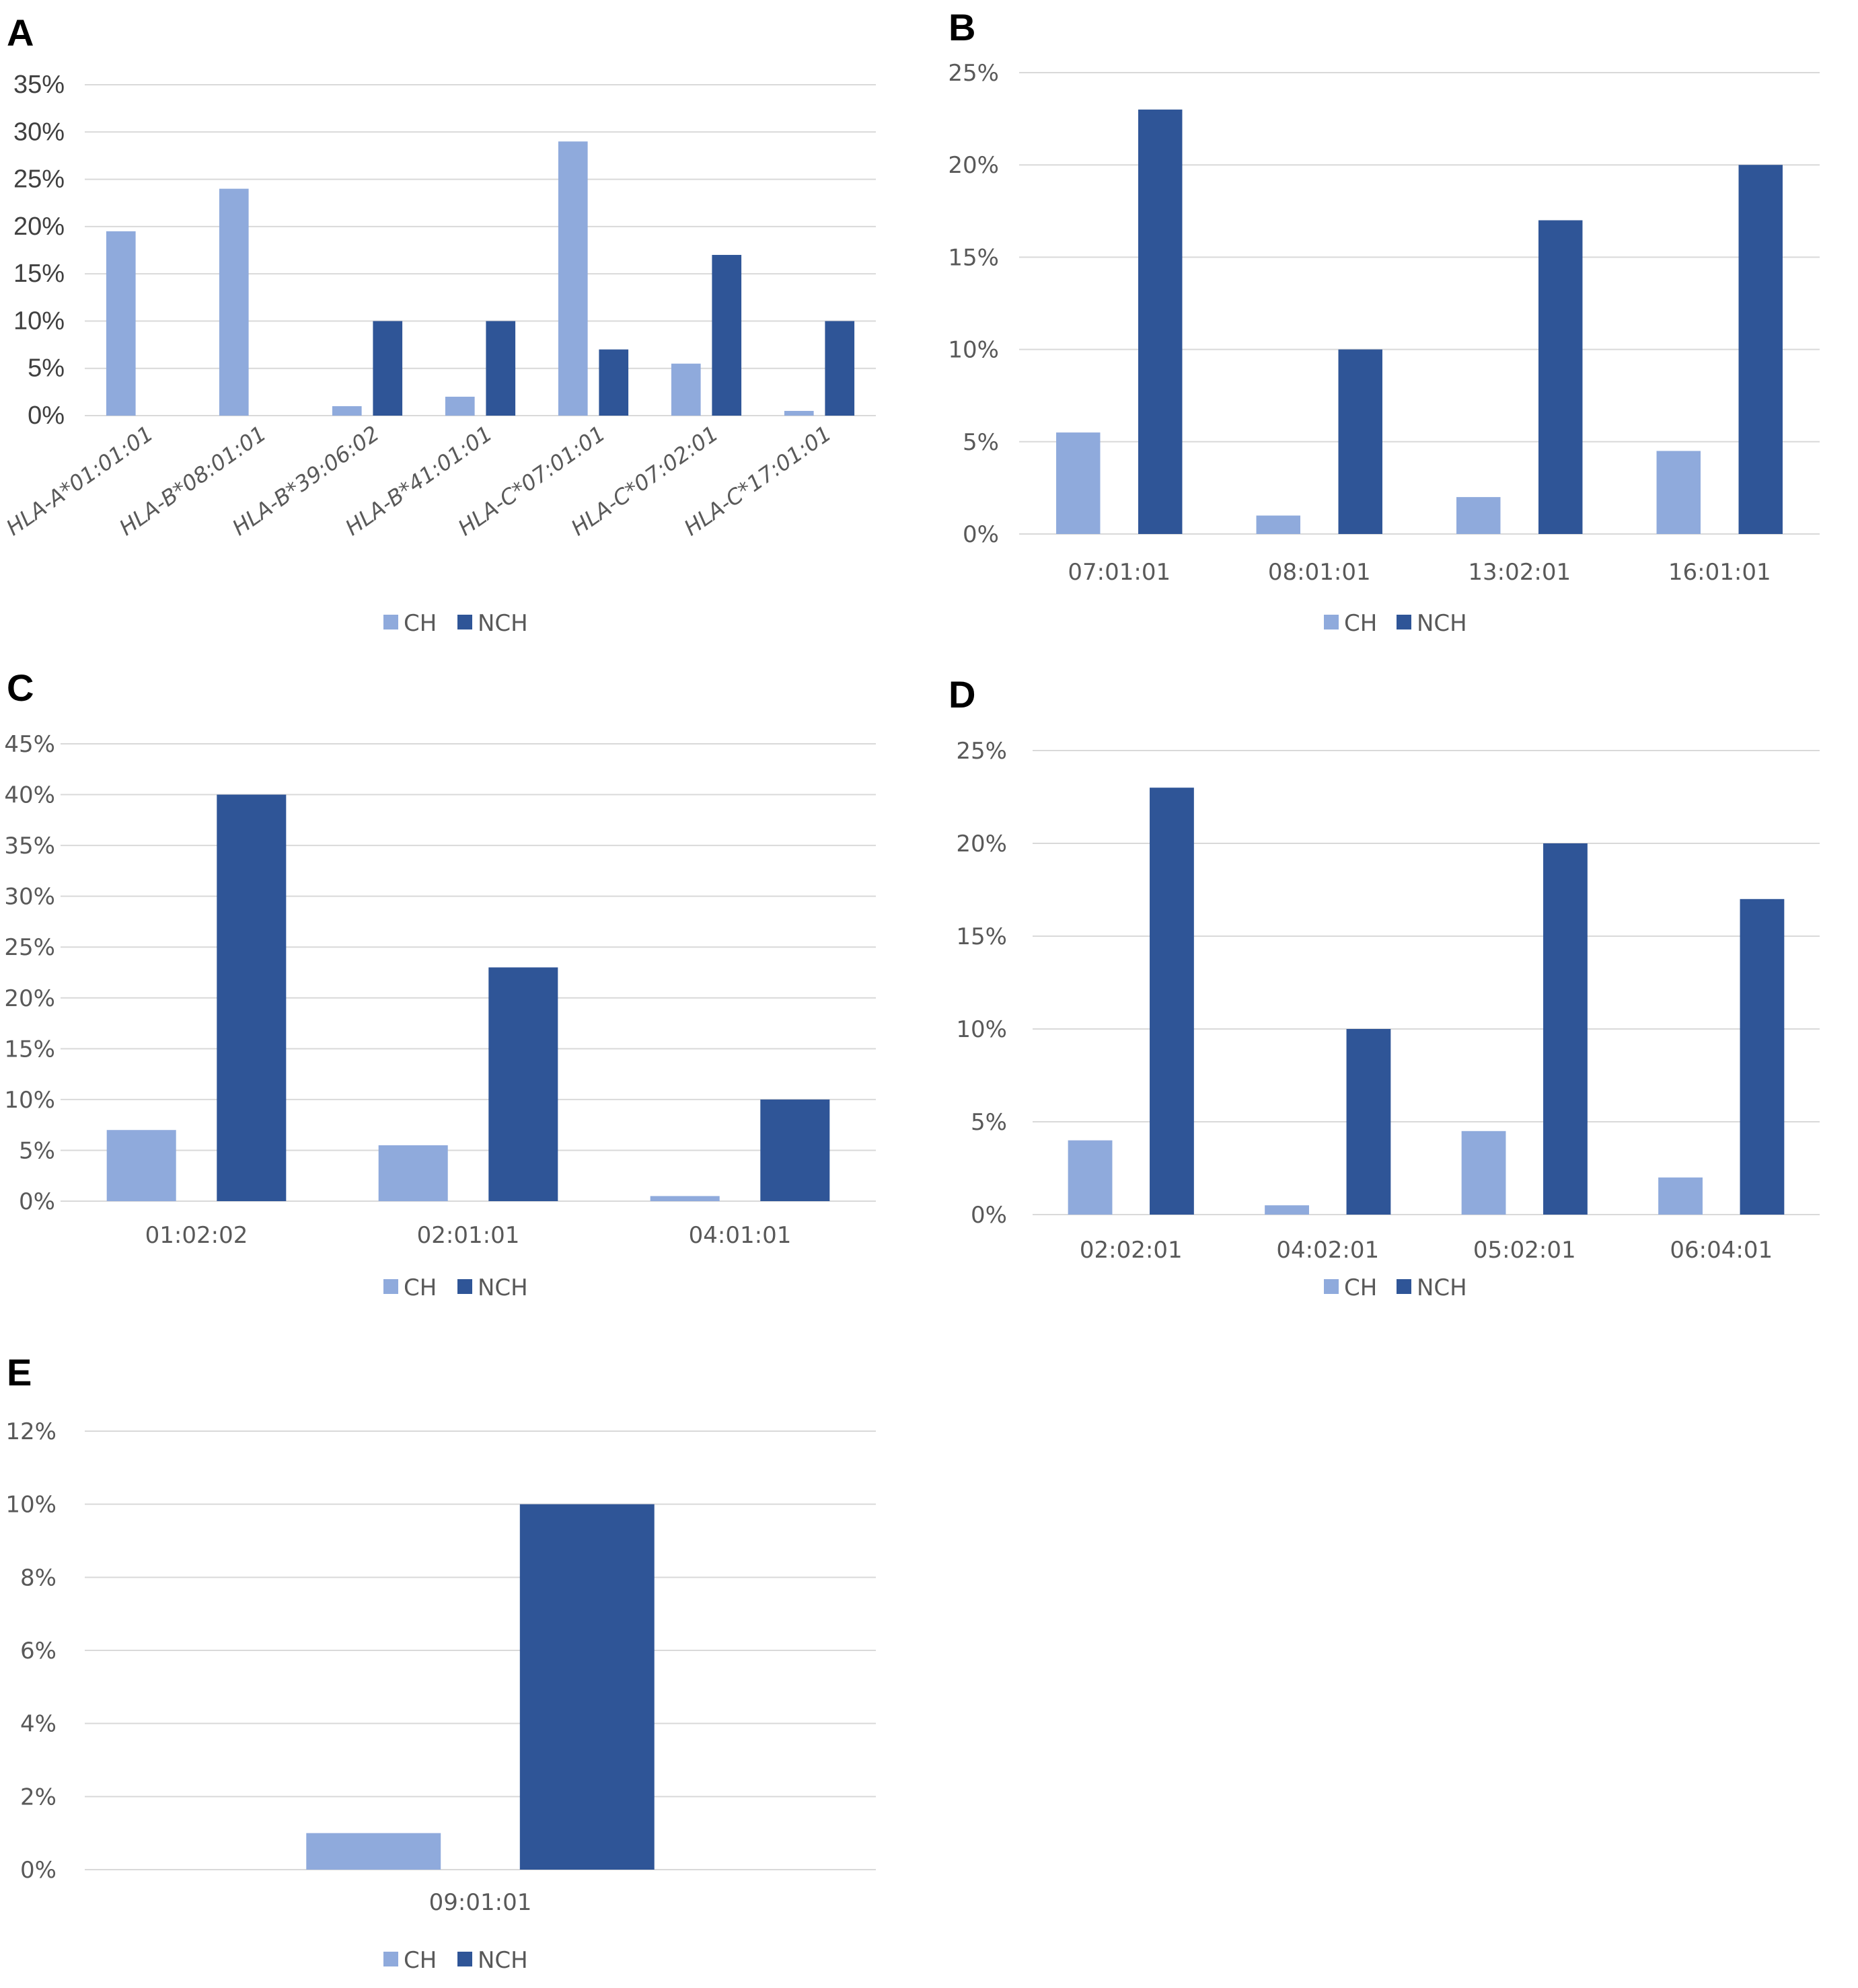 The width and height of the screenshot is (1858, 1988). What do you see at coordinates (20, 688) in the screenshot?
I see `panel-letter-c: C` at bounding box center [20, 688].